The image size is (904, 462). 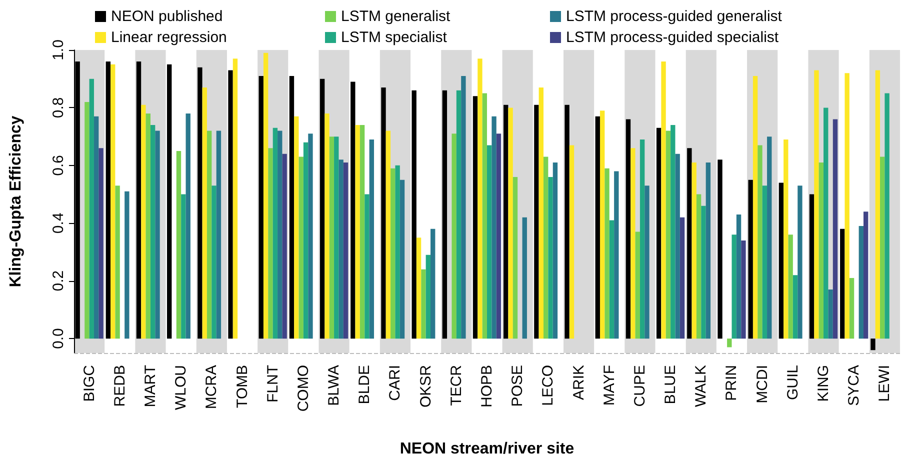 I want to click on y-tick-label: 0.4, so click(x=58, y=223).